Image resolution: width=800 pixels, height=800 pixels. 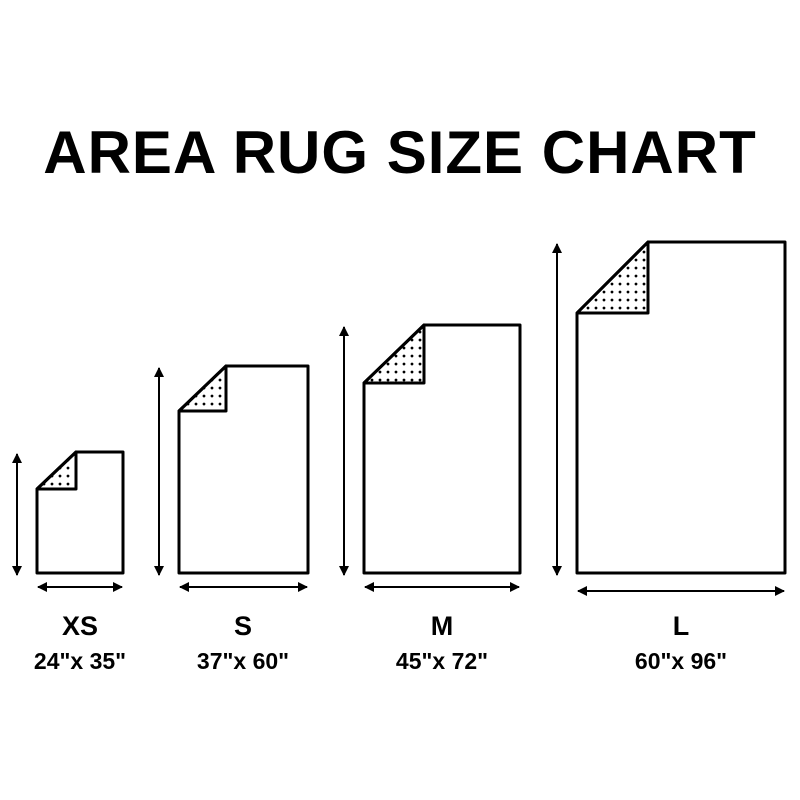 I want to click on size-name-xs: XS, so click(x=80, y=626).